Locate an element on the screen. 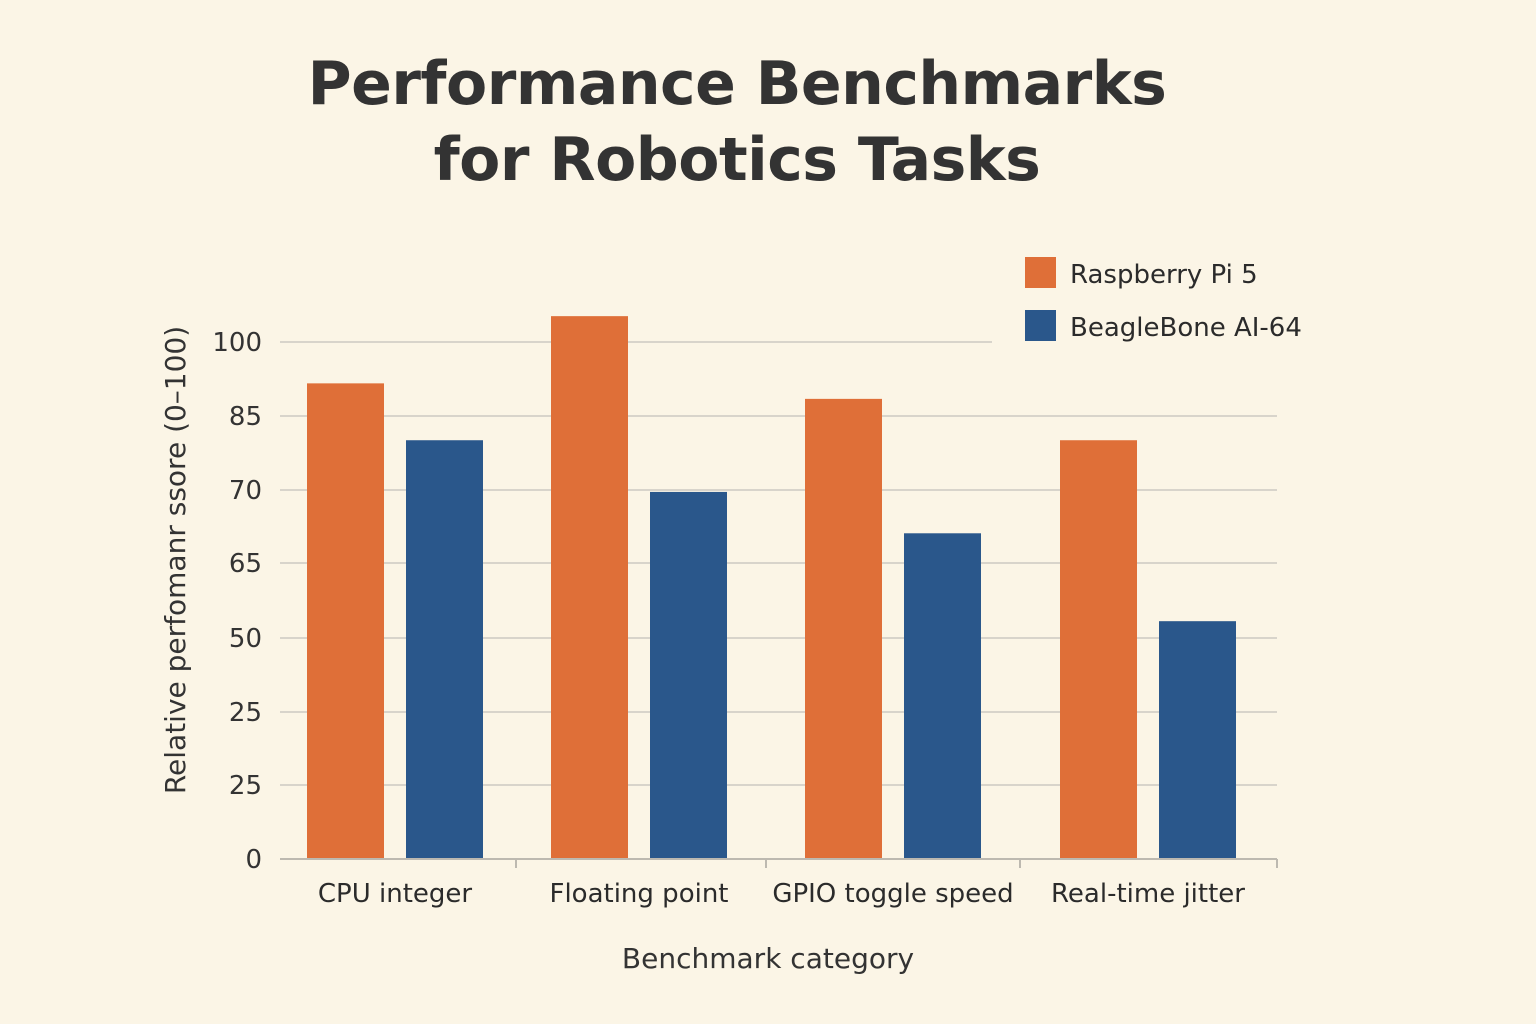  y-tick-label: 85 is located at coordinates (245, 417).